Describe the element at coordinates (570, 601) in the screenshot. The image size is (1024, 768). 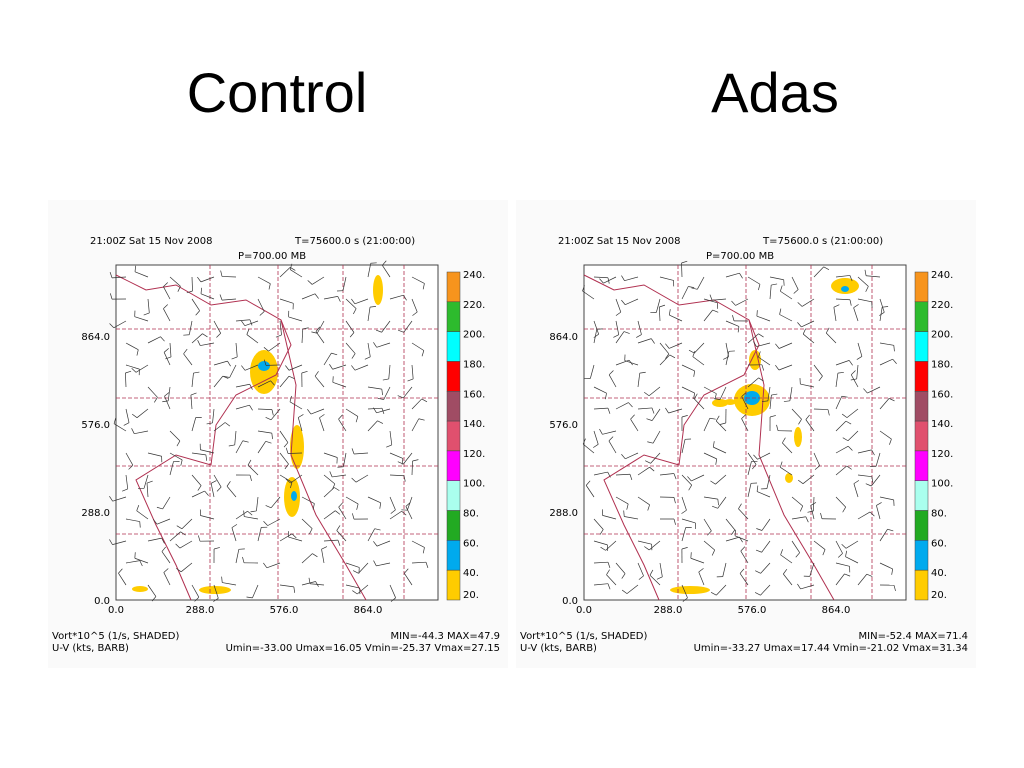
I see `y-tick-label: 0.0` at that location.